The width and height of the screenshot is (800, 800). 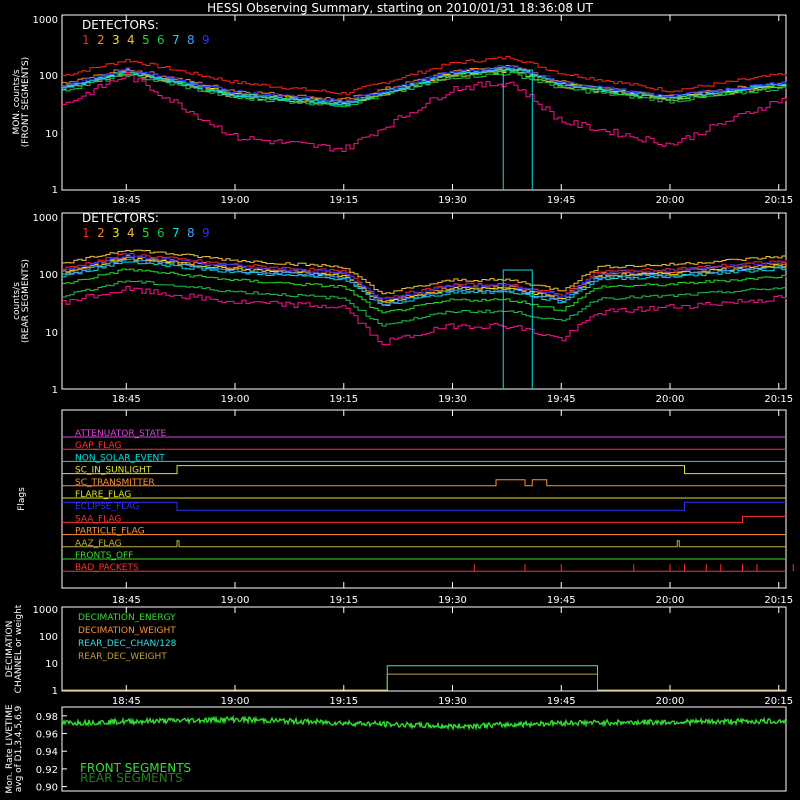 I want to click on front-ytick-1000: 1000, so click(x=45, y=20).